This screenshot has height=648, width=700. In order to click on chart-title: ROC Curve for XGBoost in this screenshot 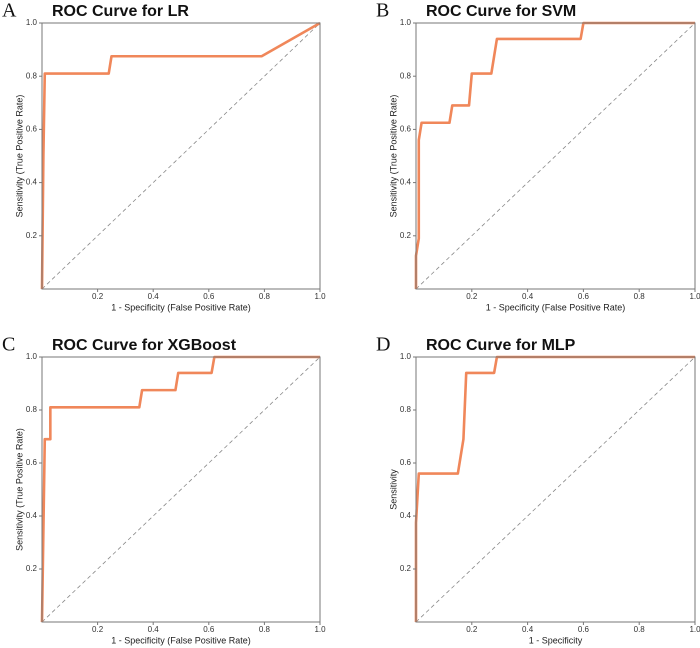, I will do `click(144, 345)`.